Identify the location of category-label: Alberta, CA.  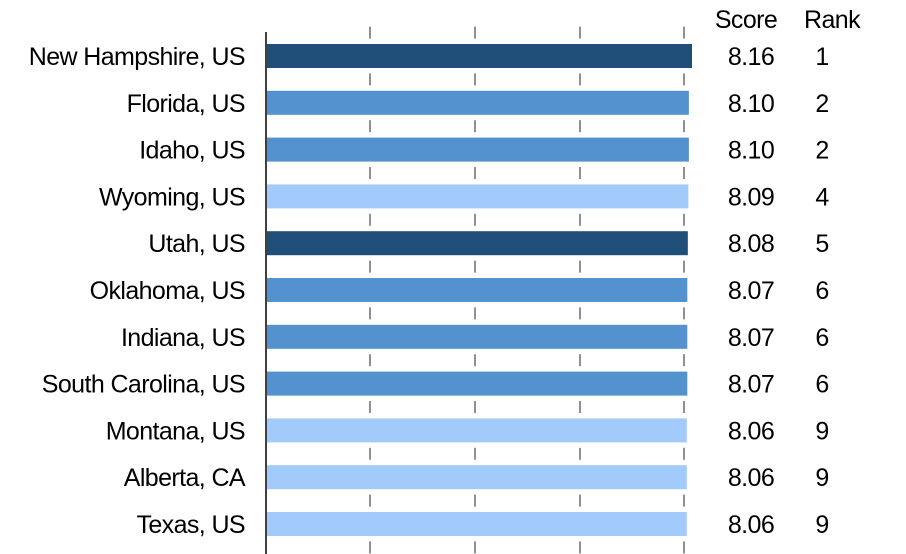
(185, 478).